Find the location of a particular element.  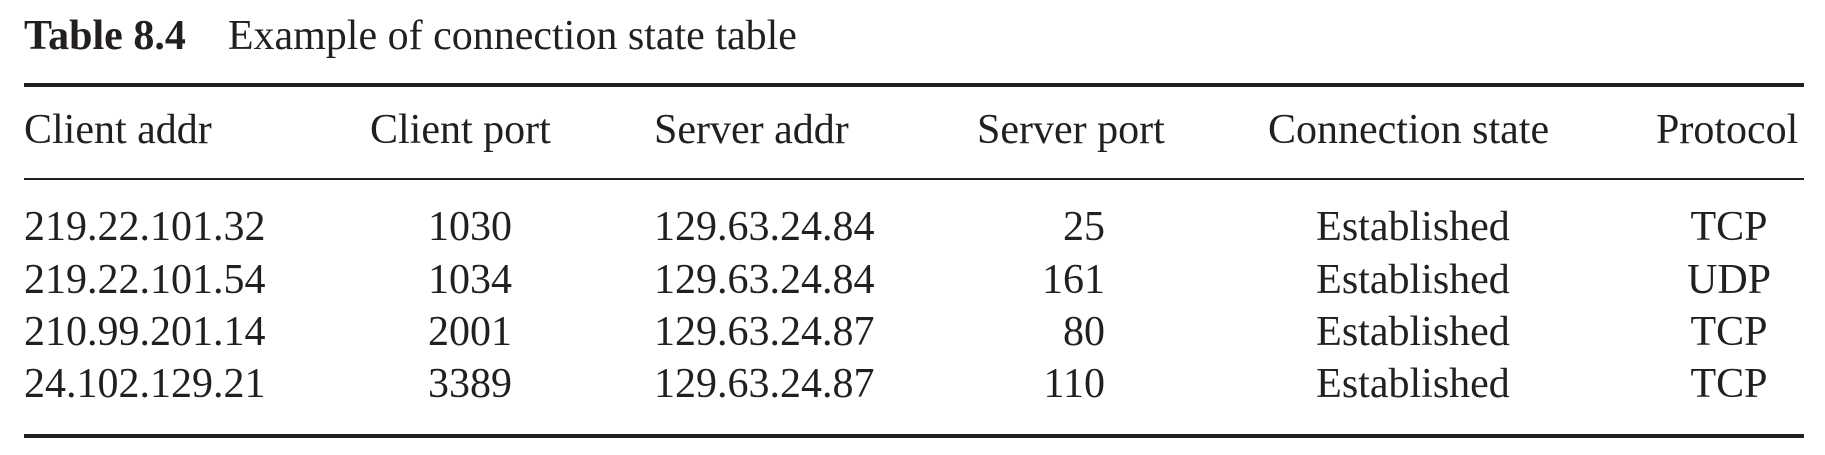

header-protocol: Protocol is located at coordinates (1727, 130).